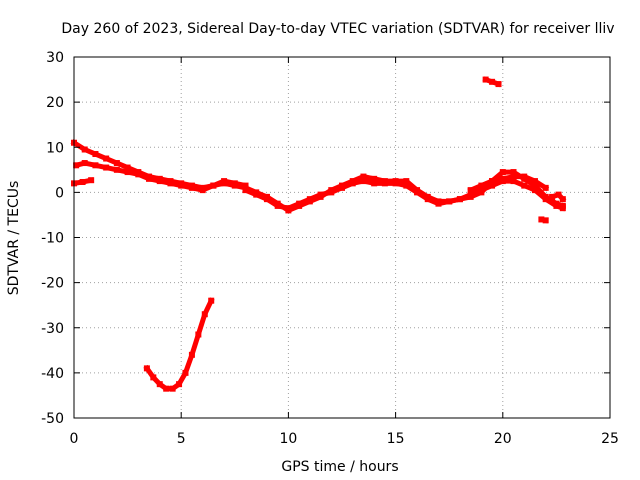 The height and width of the screenshot is (480, 640). I want to click on x-tick-label: 20, so click(503, 439).